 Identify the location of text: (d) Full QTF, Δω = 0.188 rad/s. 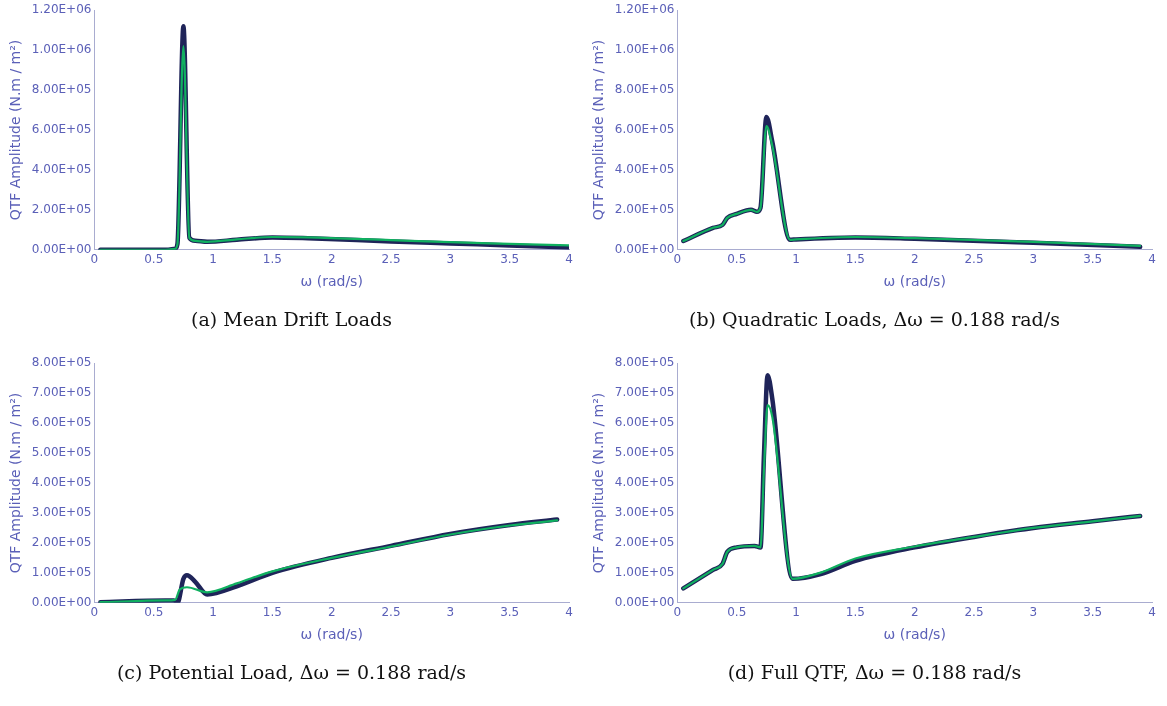
(874, 672).